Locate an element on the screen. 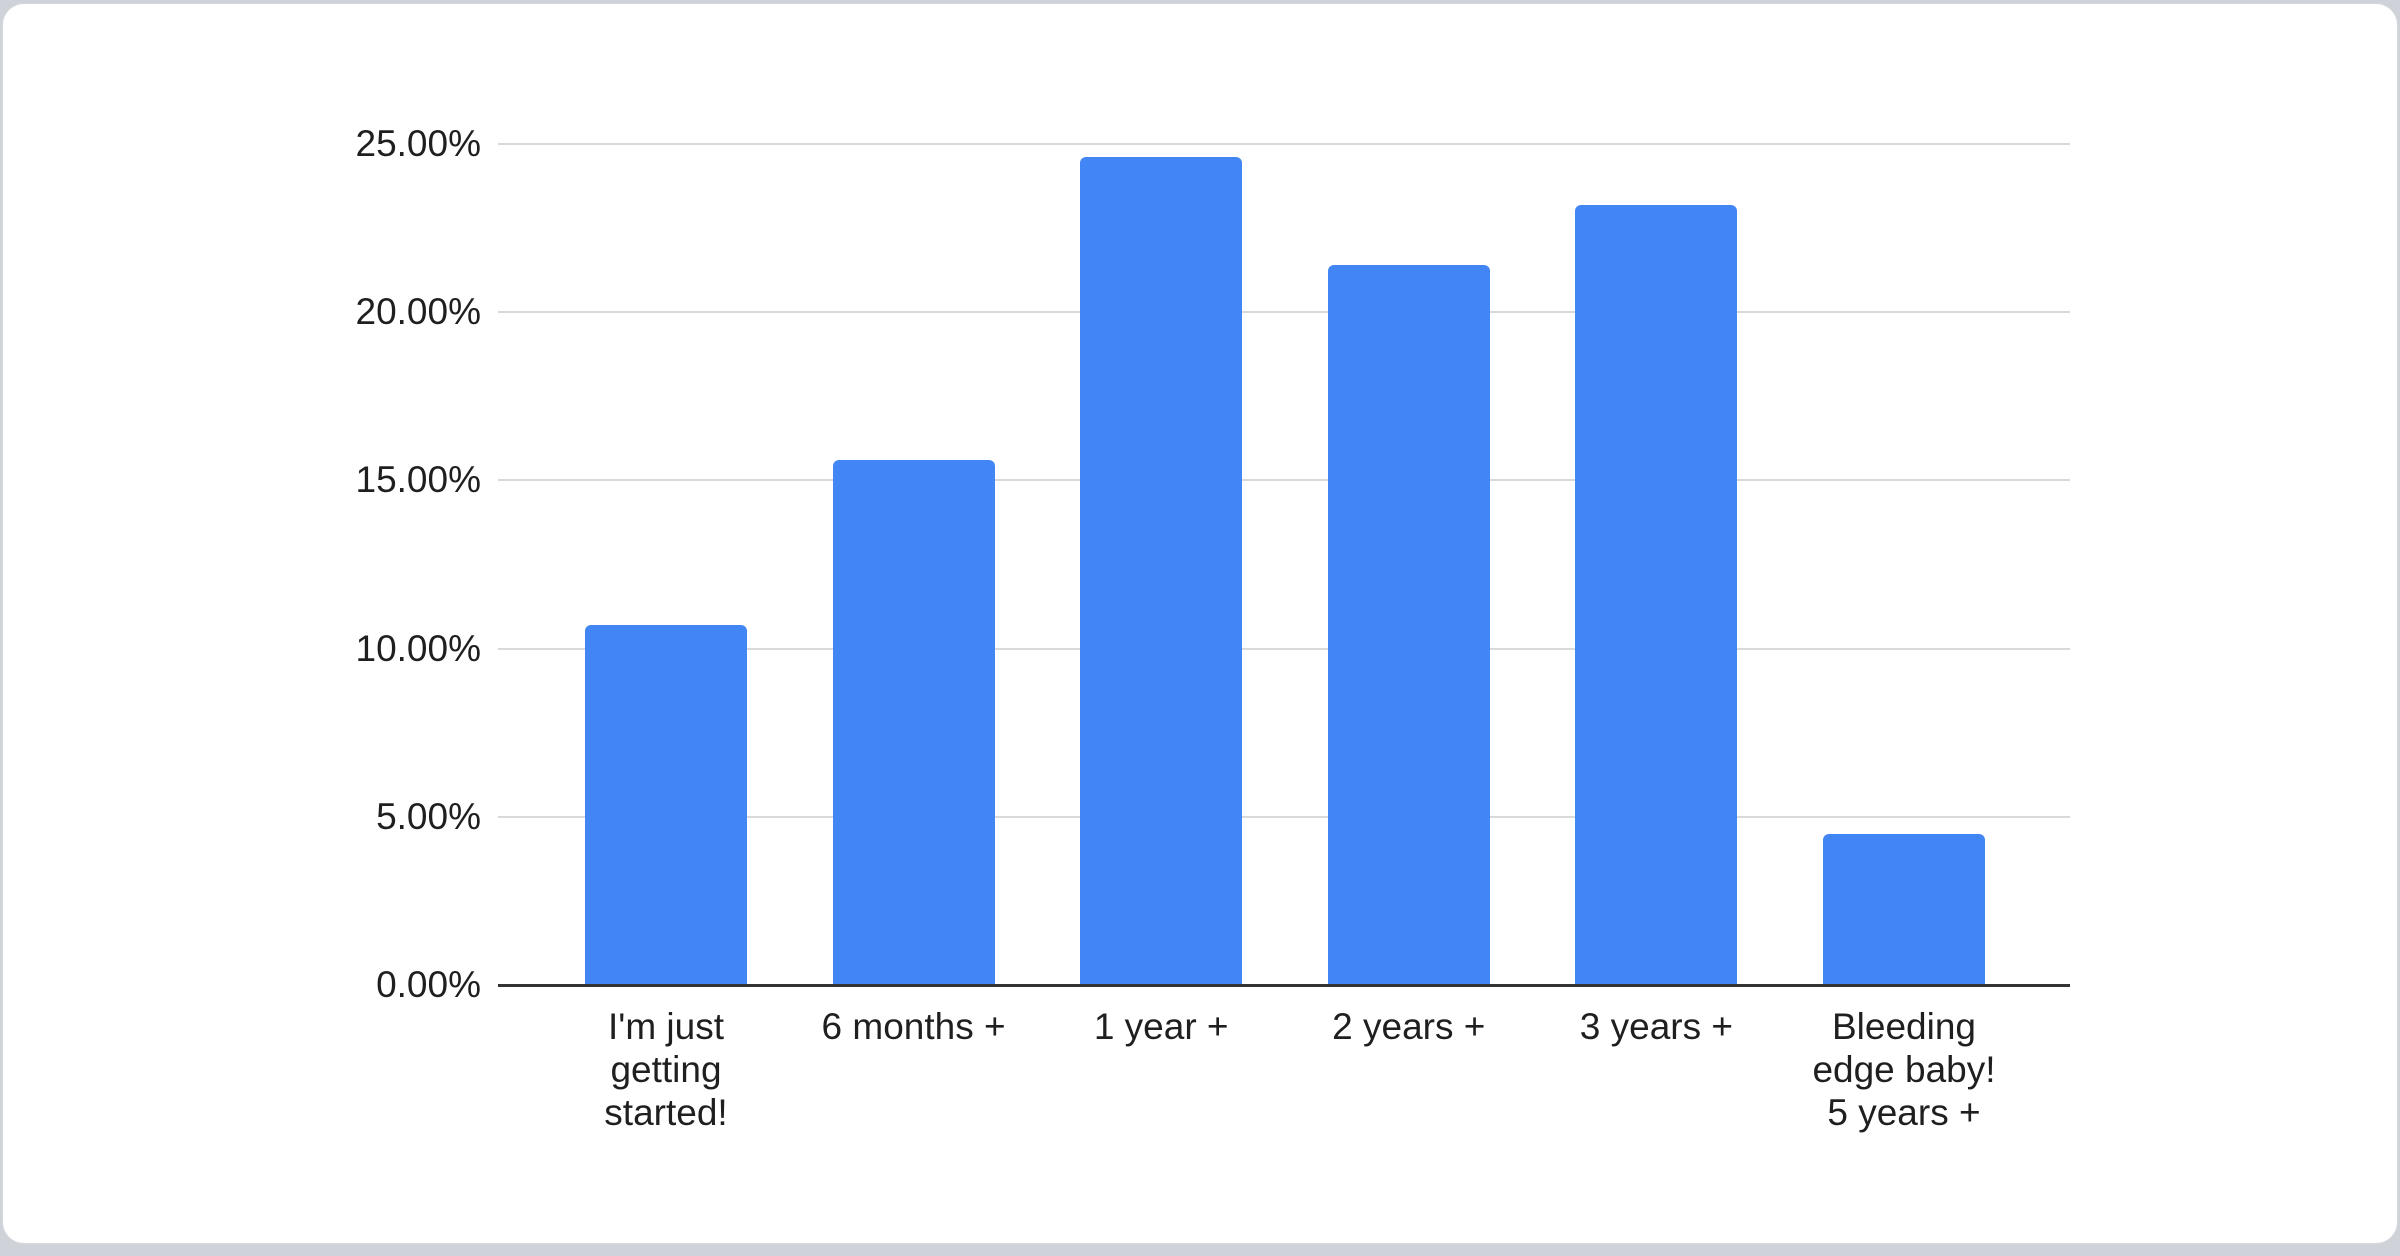 The width and height of the screenshot is (2400, 1256). y-tick-label: 25.00% is located at coordinates (418, 143).